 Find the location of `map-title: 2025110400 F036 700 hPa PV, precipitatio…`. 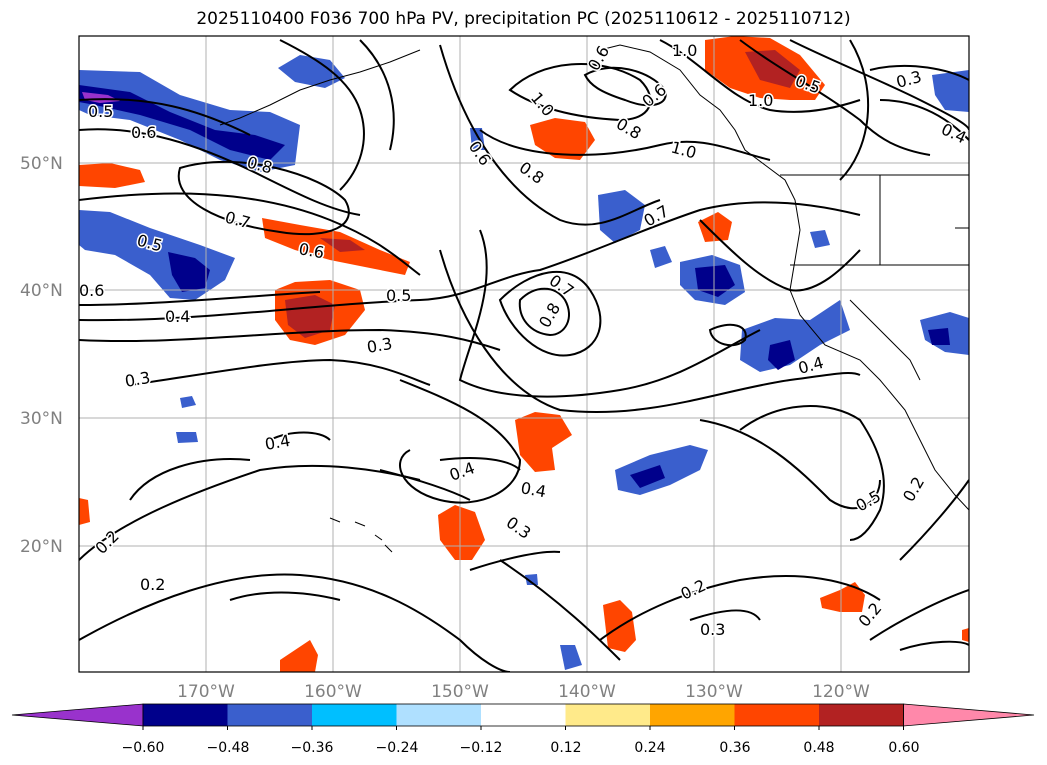

map-title: 2025110400 F036 700 hPa PV, precipitatio… is located at coordinates (523, 19).